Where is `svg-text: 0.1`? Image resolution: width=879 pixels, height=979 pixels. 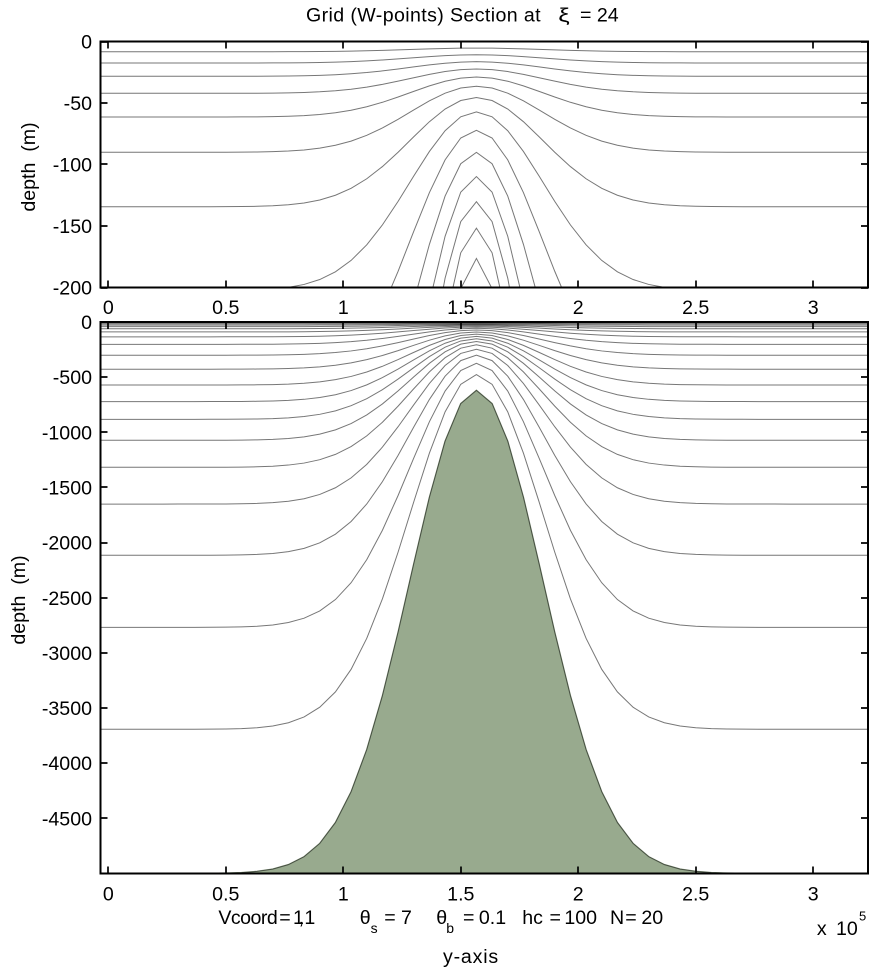 svg-text: 0.1 is located at coordinates (492, 918).